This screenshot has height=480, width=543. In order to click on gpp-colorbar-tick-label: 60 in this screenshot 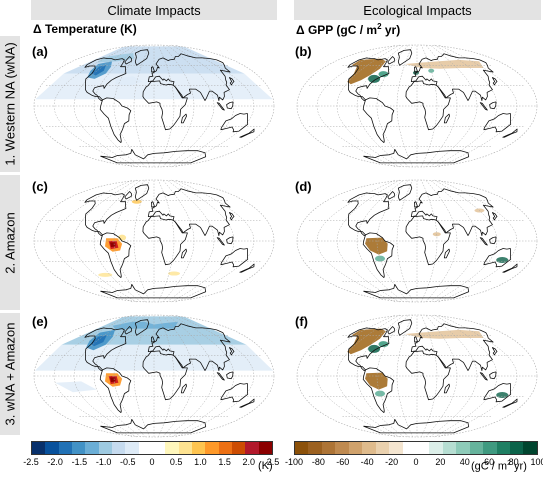, I will do `click(489, 462)`.